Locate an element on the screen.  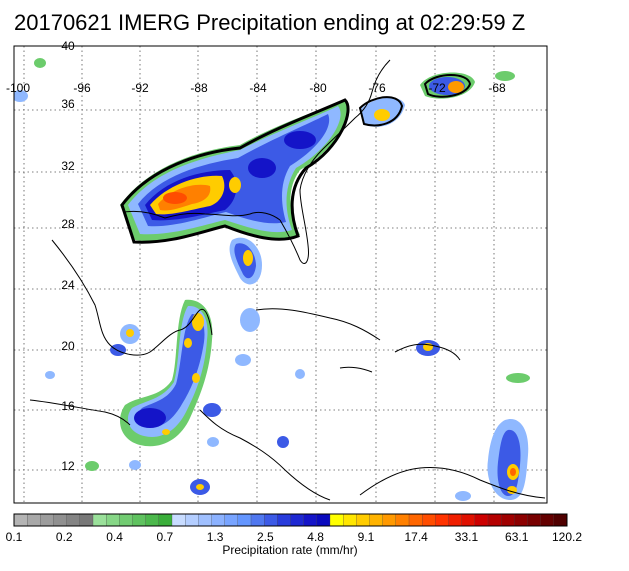
lon-label: -76 is located at coordinates (377, 88).